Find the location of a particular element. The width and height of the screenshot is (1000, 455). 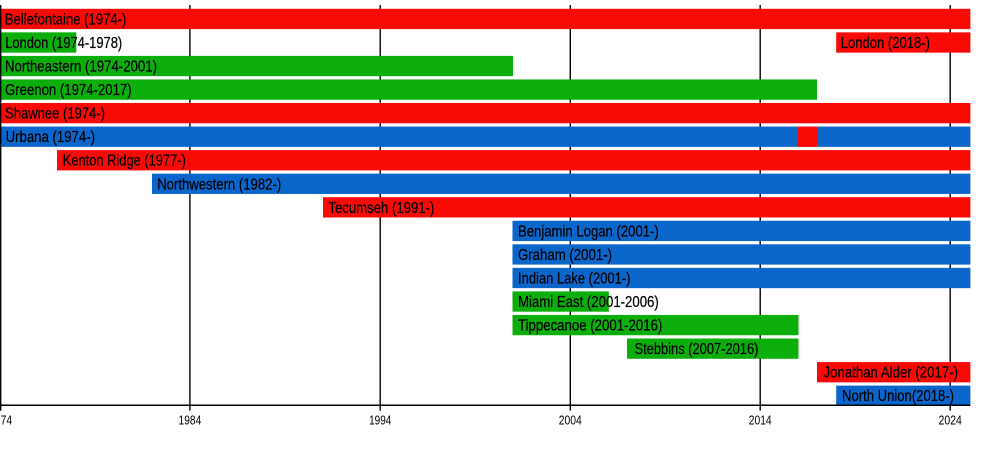

svg-text: Stebbins (2007-2016) is located at coordinates (697, 349).